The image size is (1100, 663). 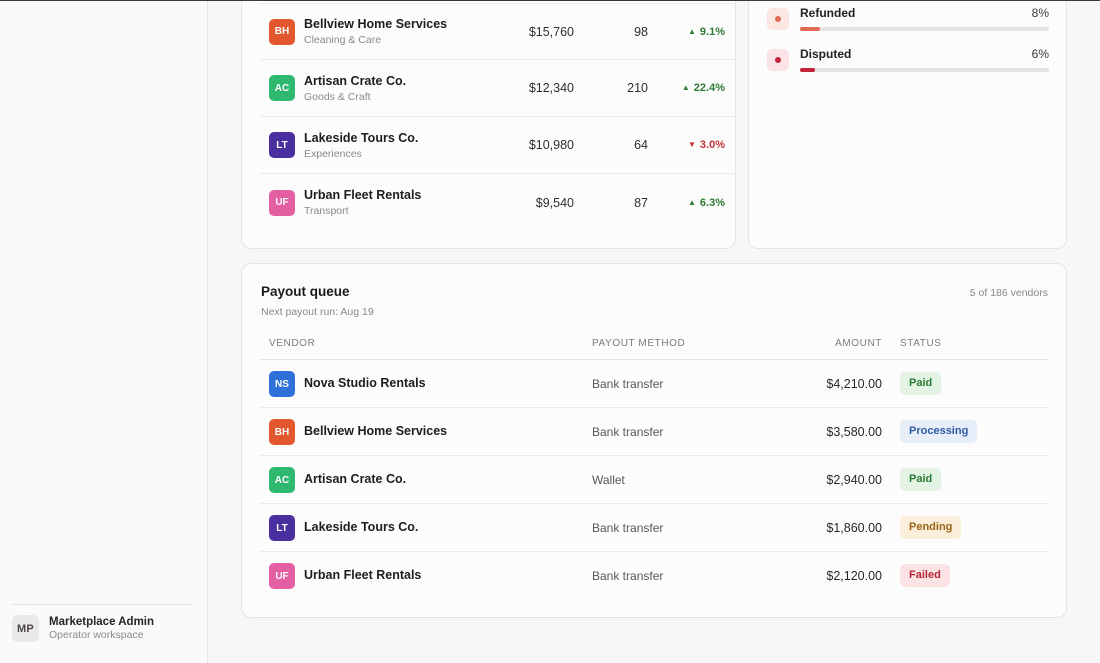 I want to click on status-percent: 8%, so click(x=1040, y=13).